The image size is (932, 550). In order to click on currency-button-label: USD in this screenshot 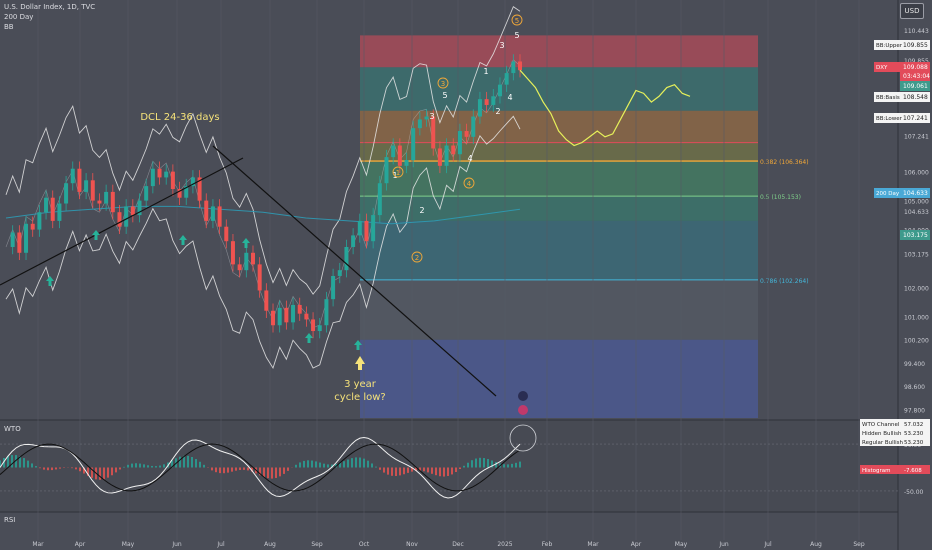, I will do `click(912, 11)`.